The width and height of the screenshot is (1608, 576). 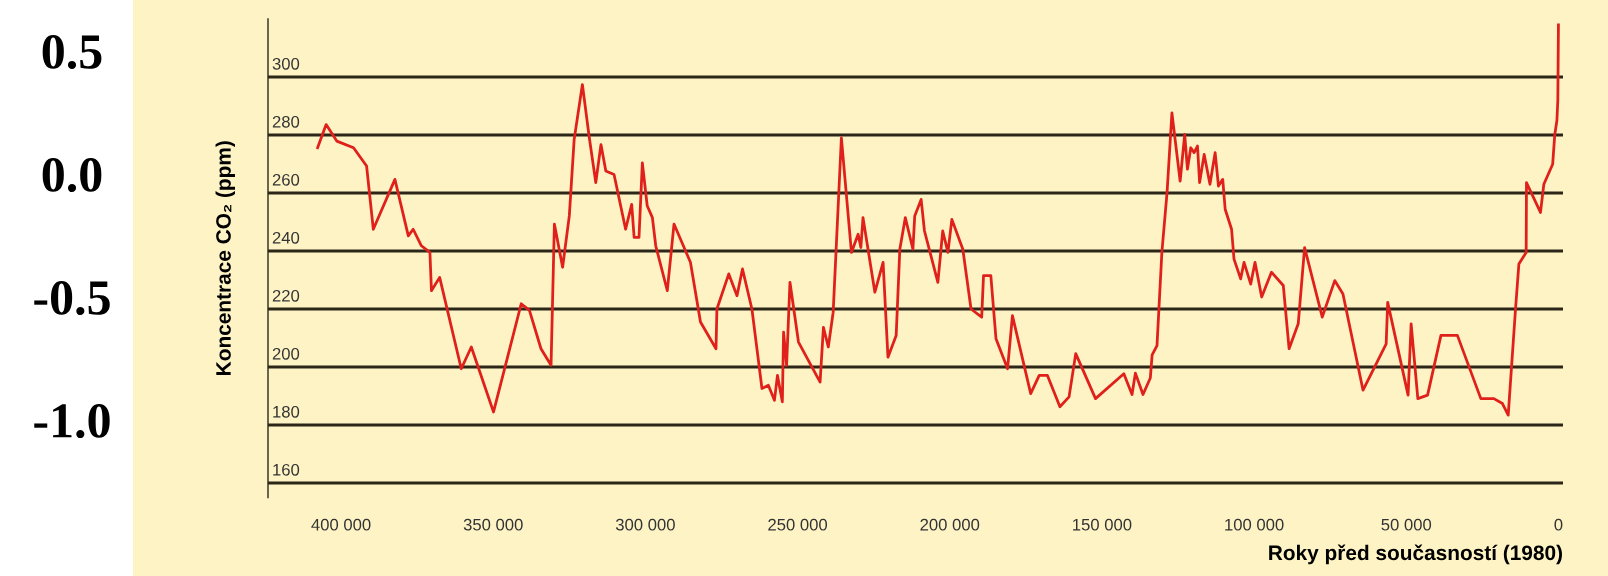 I want to click on x-tick-label: 0, so click(x=1558, y=524).